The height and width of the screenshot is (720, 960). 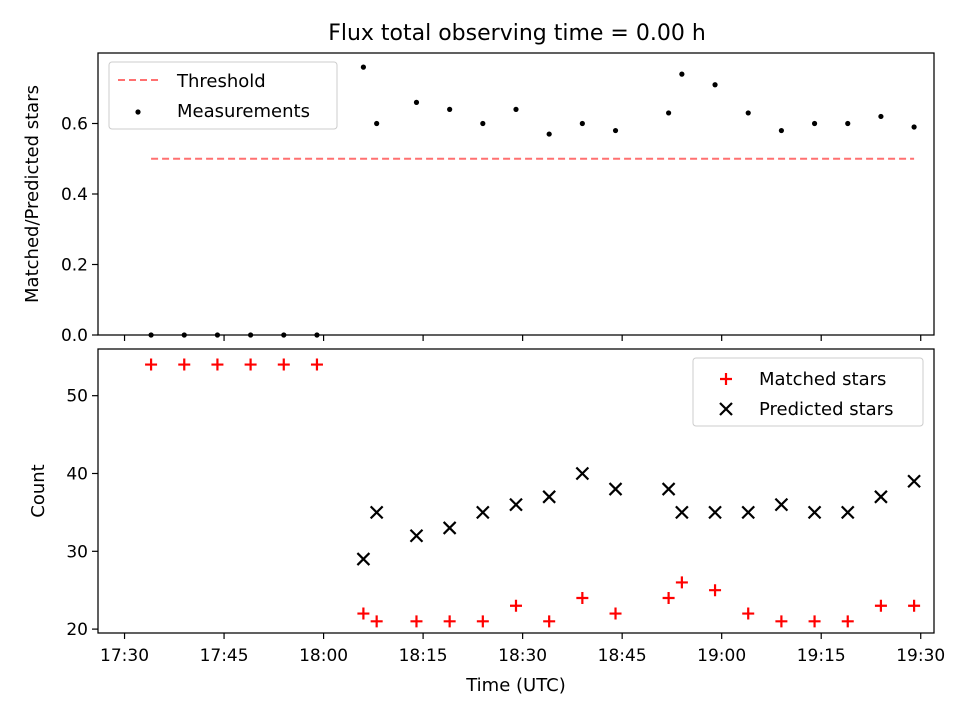 I want to click on top-y-tick-label: 0.4, so click(x=74, y=195).